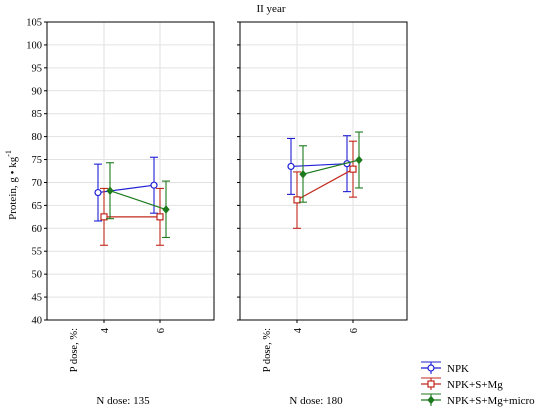  What do you see at coordinates (491, 401) in the screenshot?
I see `legend-label: NPK+S+Mg+micro` at bounding box center [491, 401].